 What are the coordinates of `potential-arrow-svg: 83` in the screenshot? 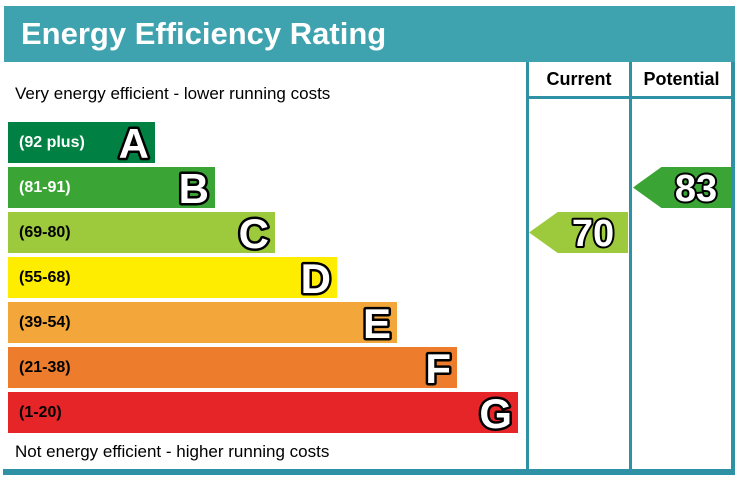 It's located at (696, 187).